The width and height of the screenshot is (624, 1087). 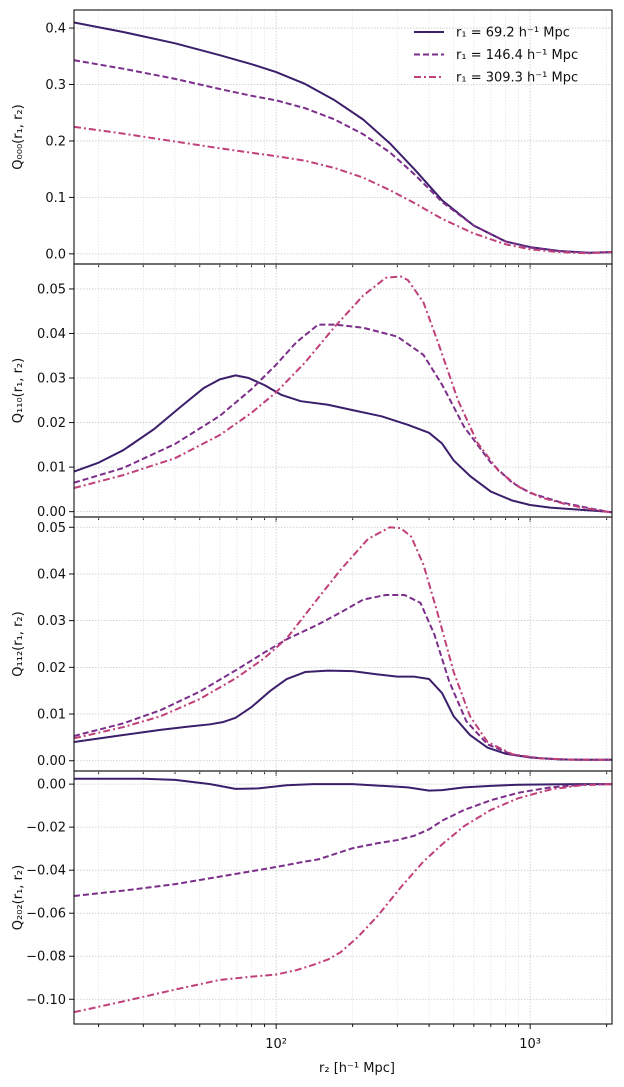 I want to click on y-axis-label: Q₂₀₂(r₁, r₂), so click(x=18, y=897).